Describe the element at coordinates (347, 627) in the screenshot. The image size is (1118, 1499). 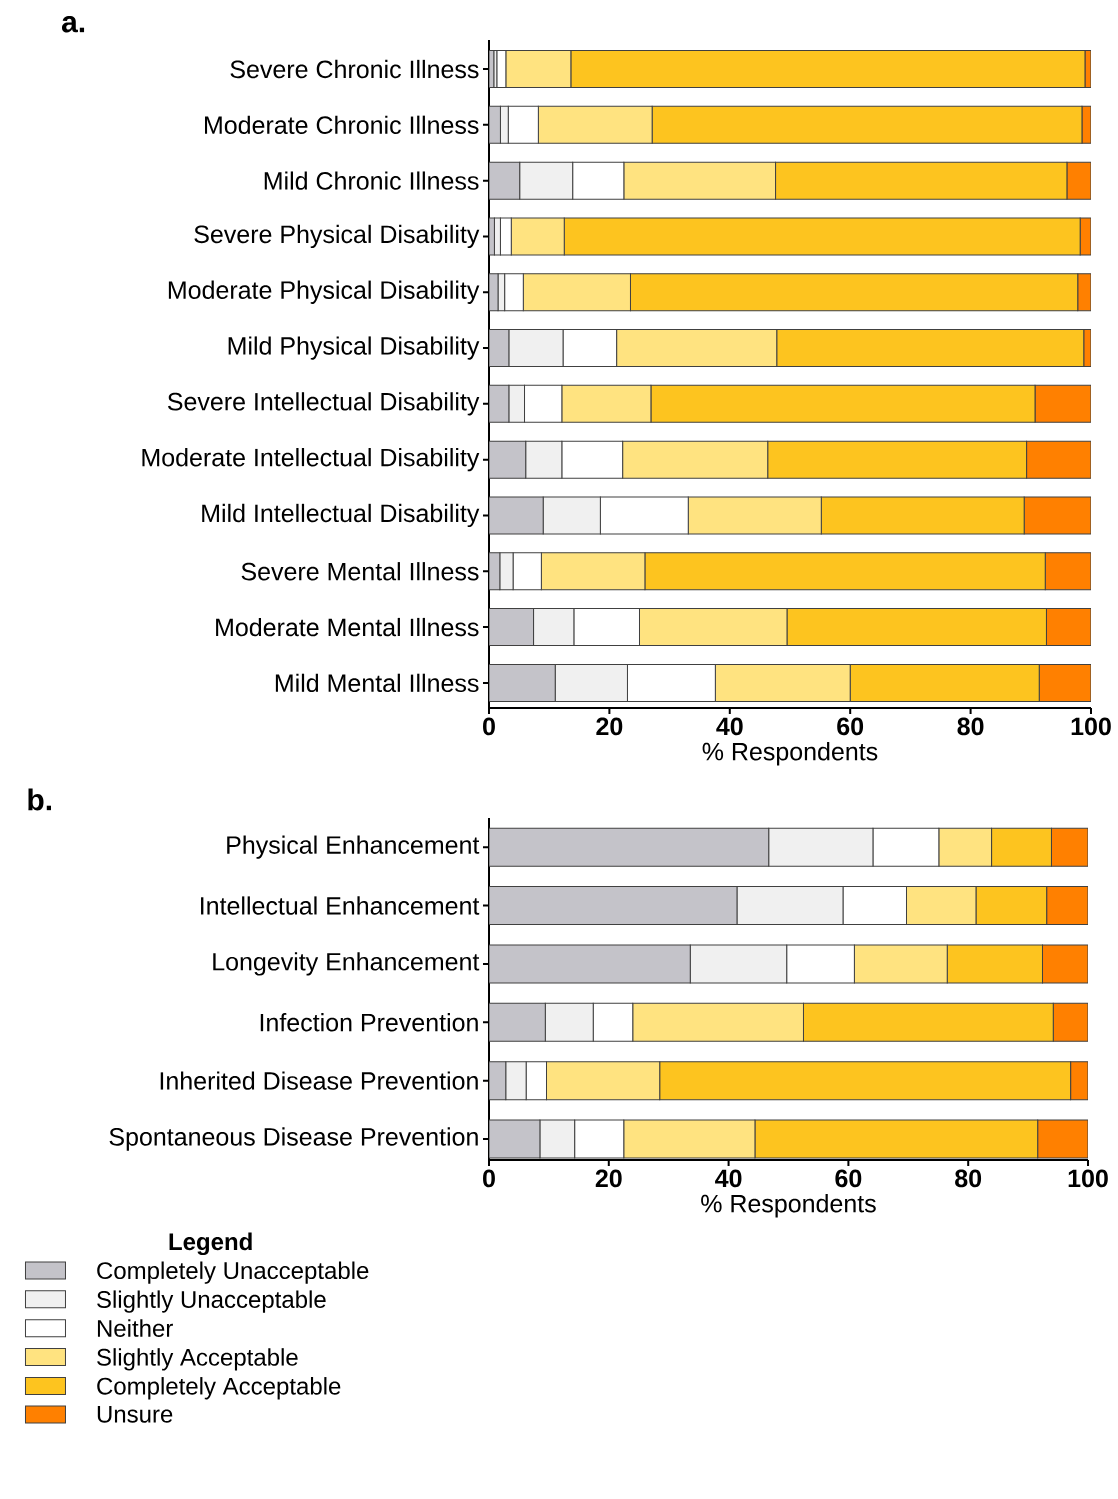
I see `y-tick-label: Moderate Mental Illness` at that location.